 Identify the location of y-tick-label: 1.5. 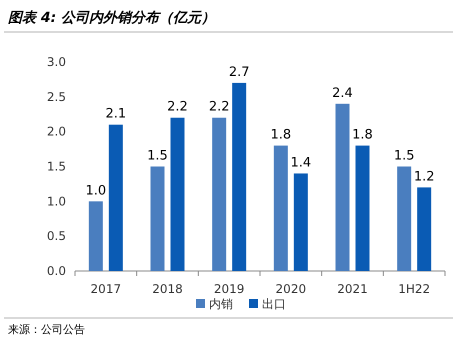
(56, 167).